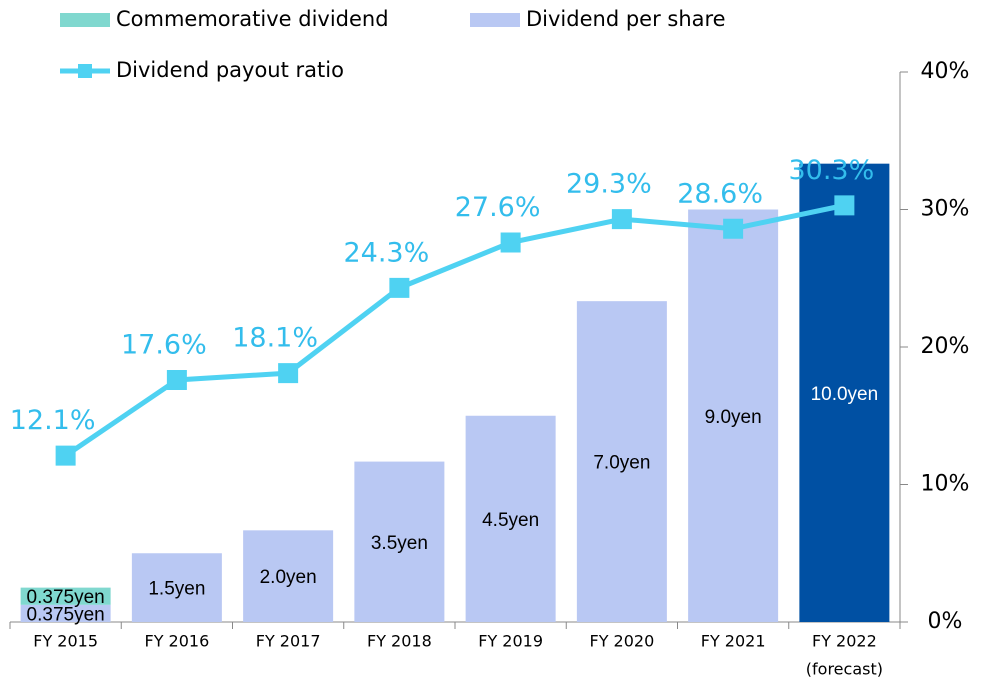 The width and height of the screenshot is (987, 681). I want to click on bar-value-label: 3.5yen, so click(399, 543).